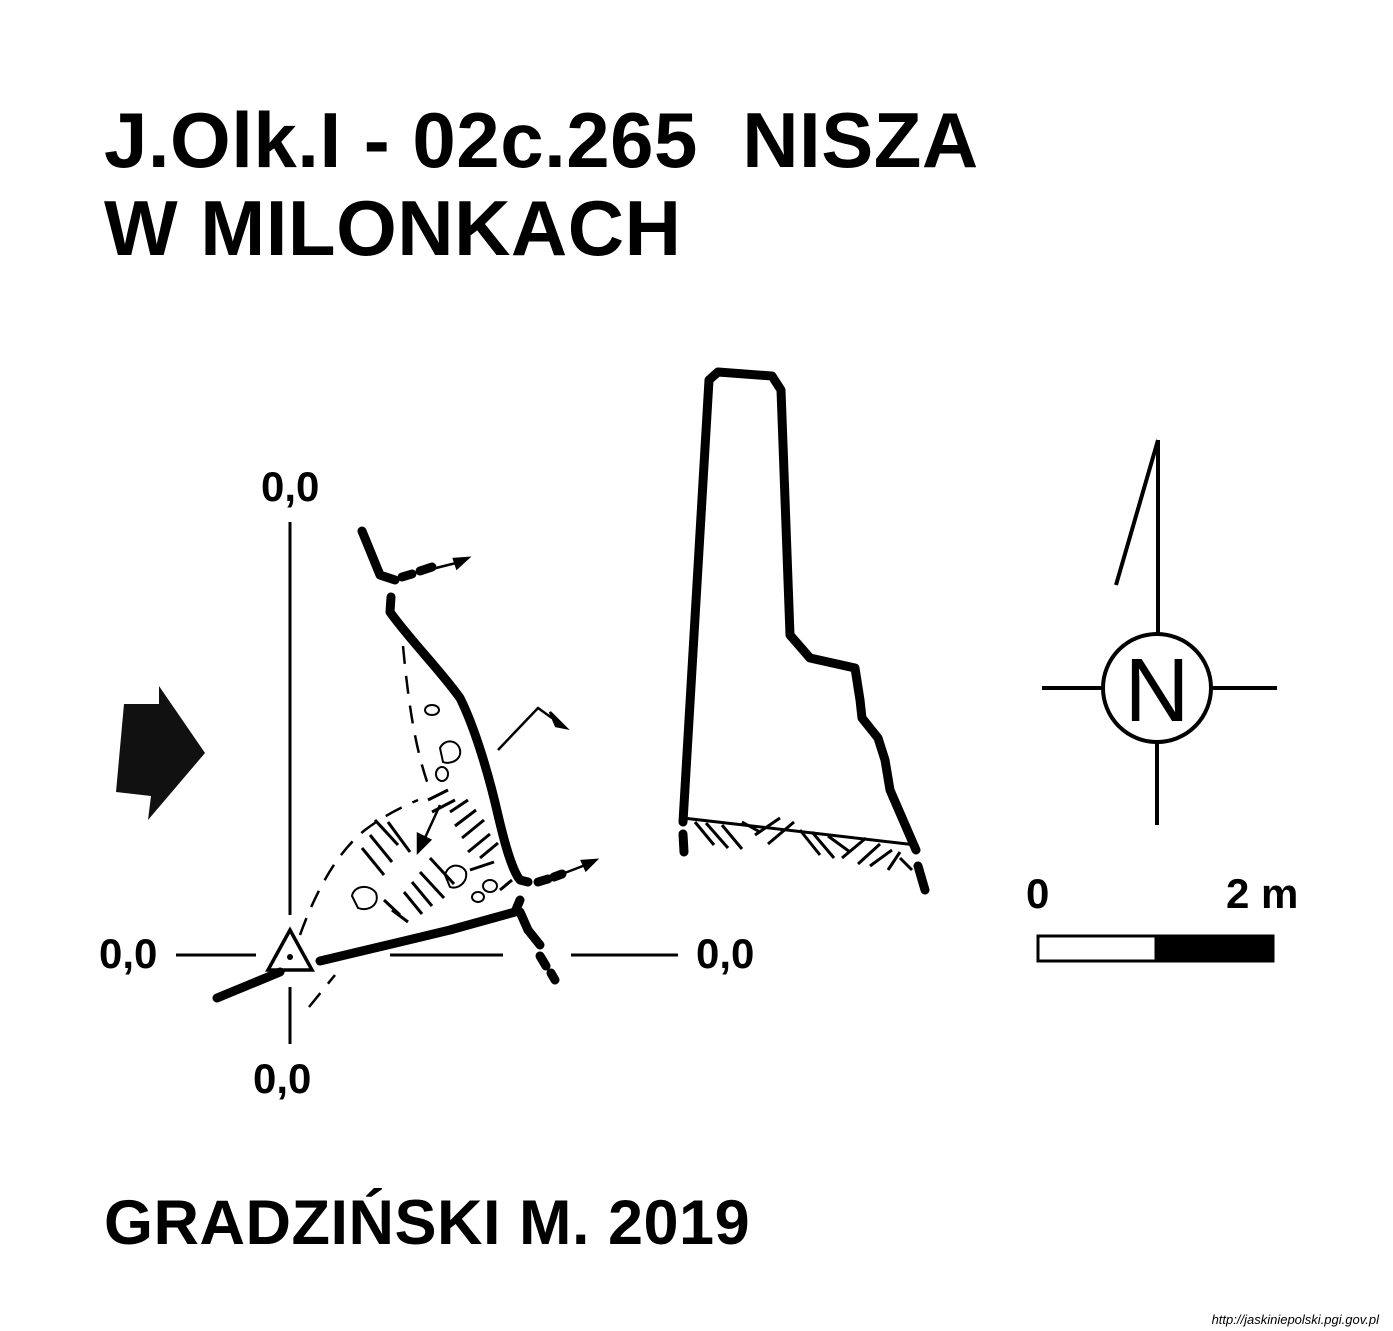  Describe the element at coordinates (1038, 893) in the screenshot. I see `scale-bar-start-label: 0` at that location.